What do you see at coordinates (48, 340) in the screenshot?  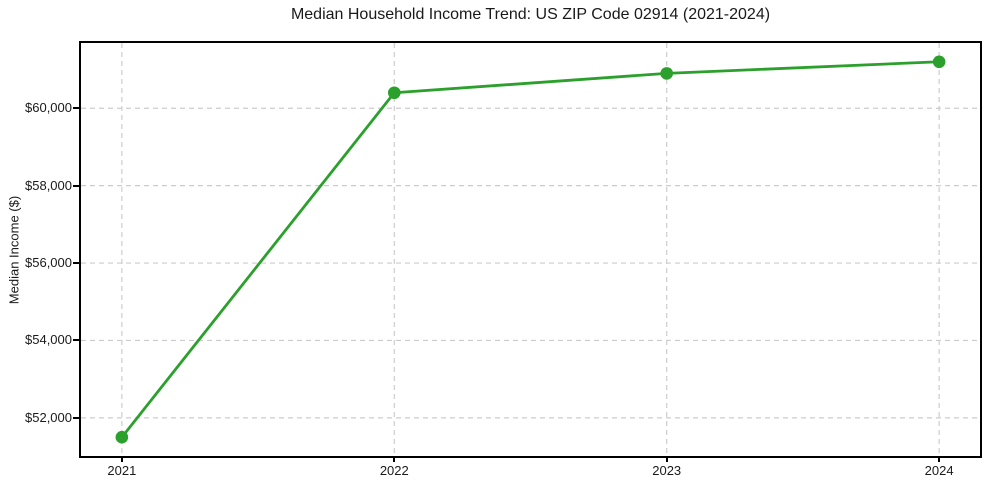 I see `y-tick-label: $54,000` at bounding box center [48, 340].